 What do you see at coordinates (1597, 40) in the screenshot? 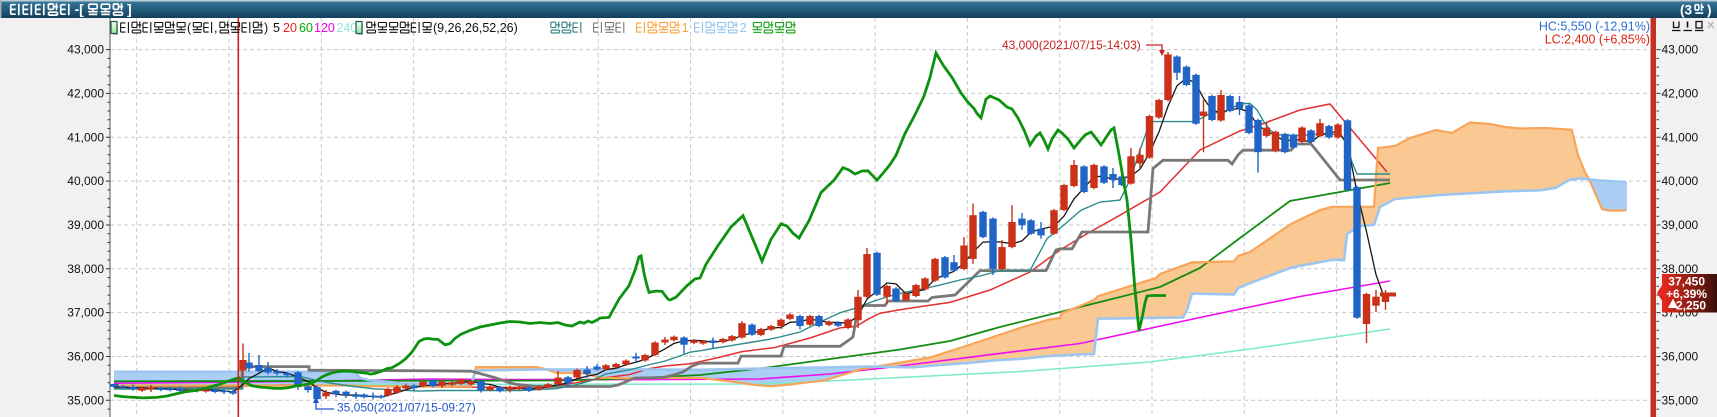
I see `svg-text: LC:2,400 (+6,85%)` at bounding box center [1597, 40].